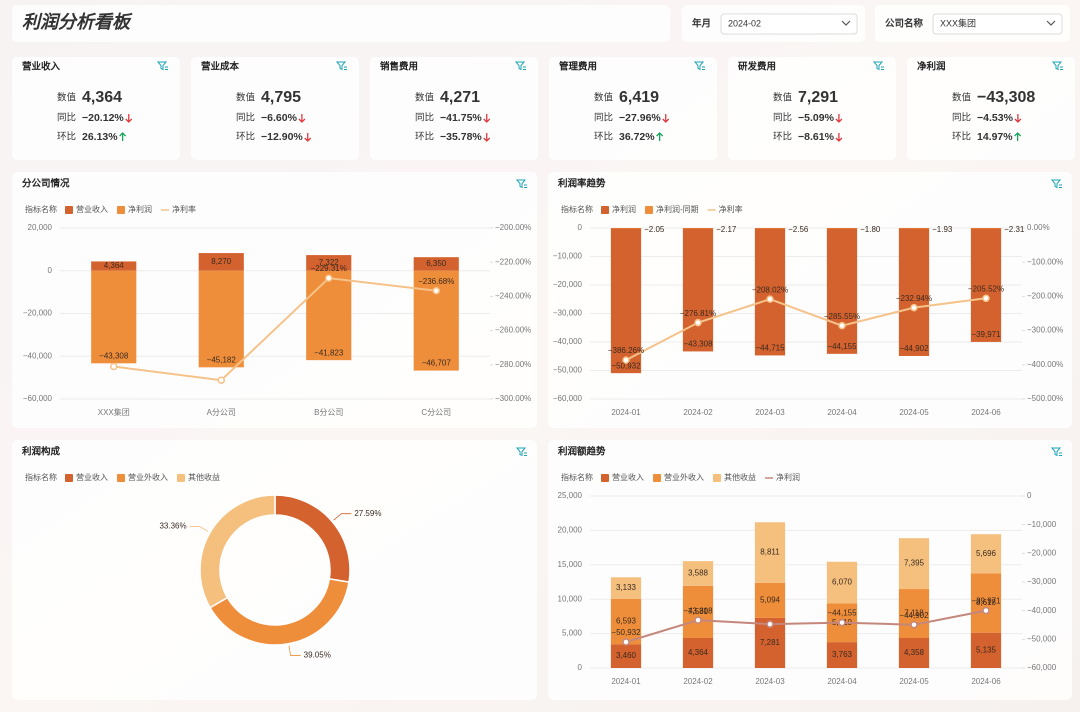 Image resolution: width=1080 pixels, height=717 pixels. What do you see at coordinates (1042, 524) in the screenshot?
I see `y2-tick-label: −10,000` at bounding box center [1042, 524].